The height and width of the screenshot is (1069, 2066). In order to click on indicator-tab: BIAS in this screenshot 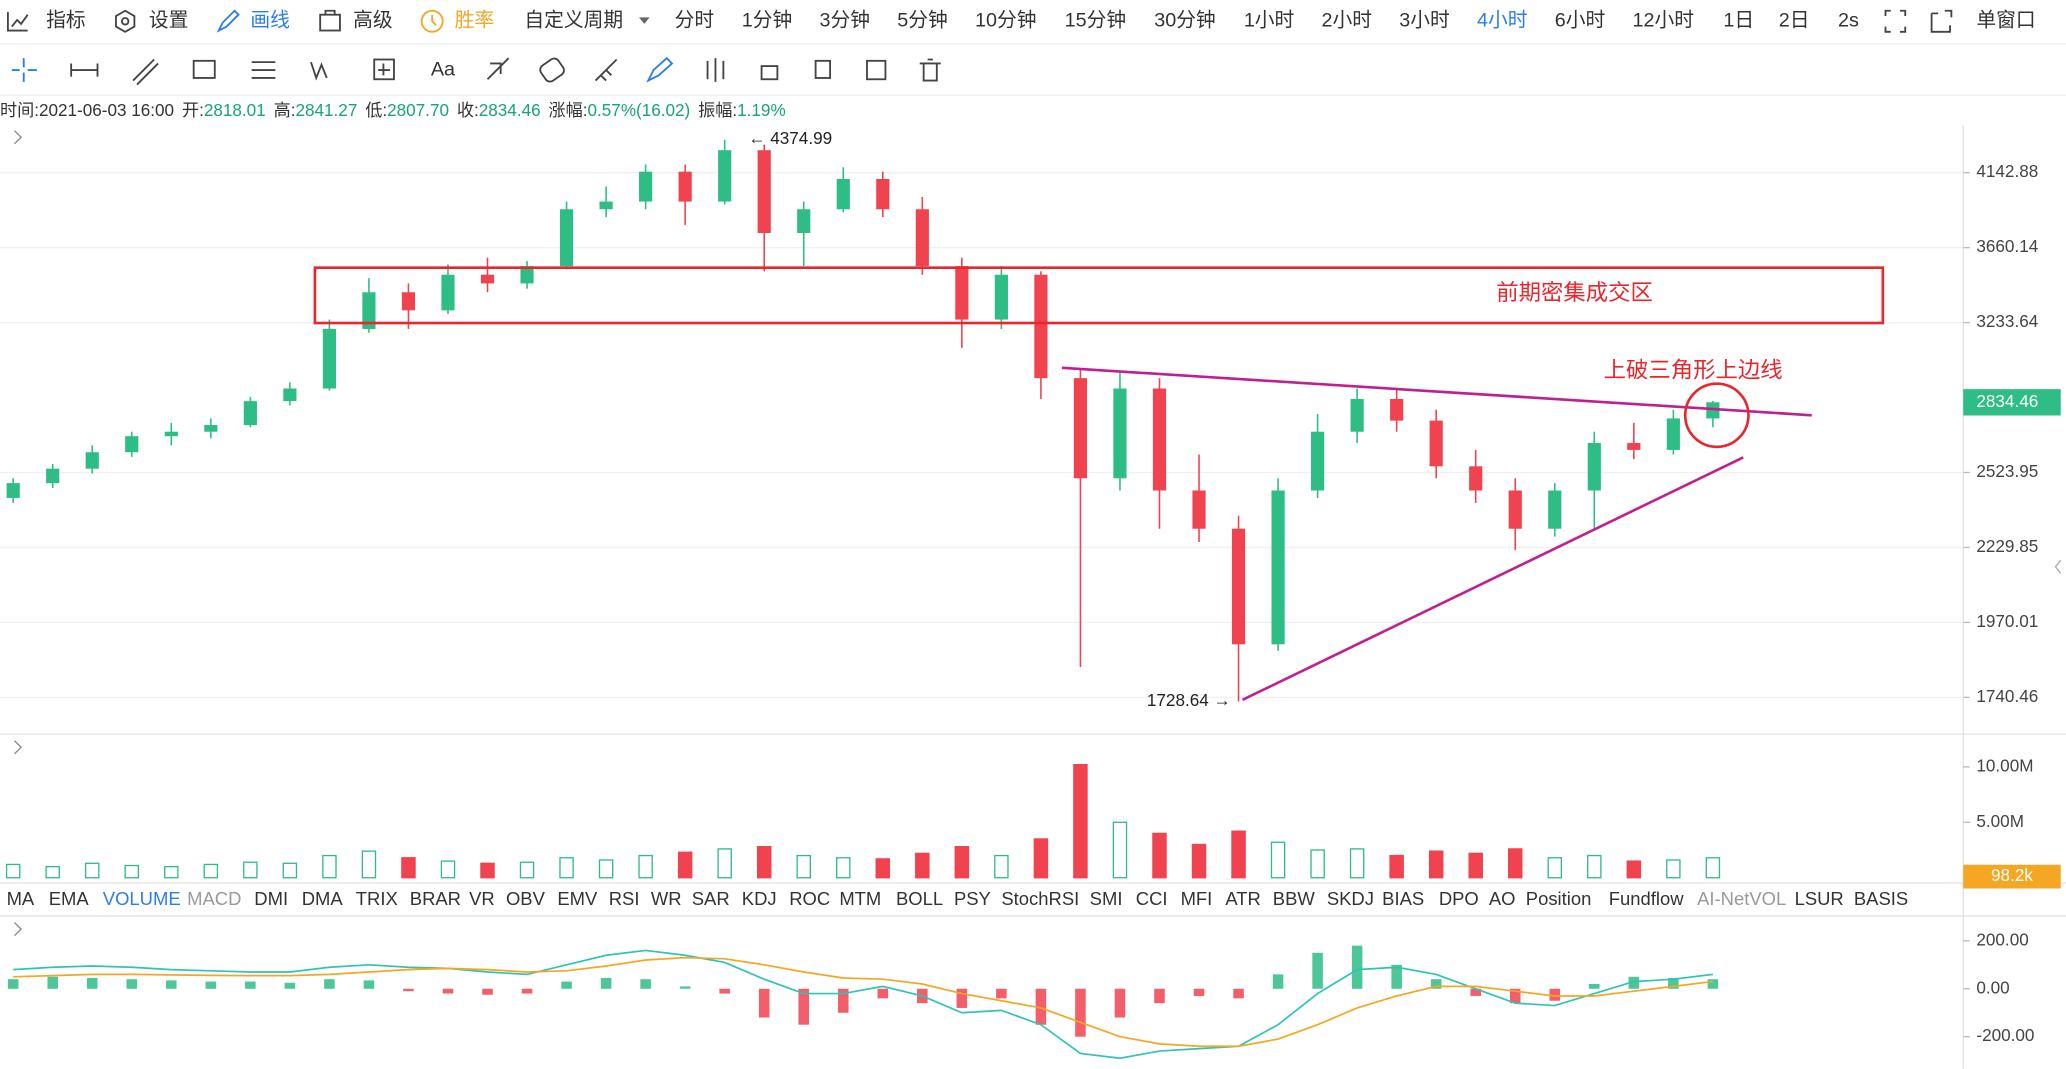, I will do `click(1403, 898)`.